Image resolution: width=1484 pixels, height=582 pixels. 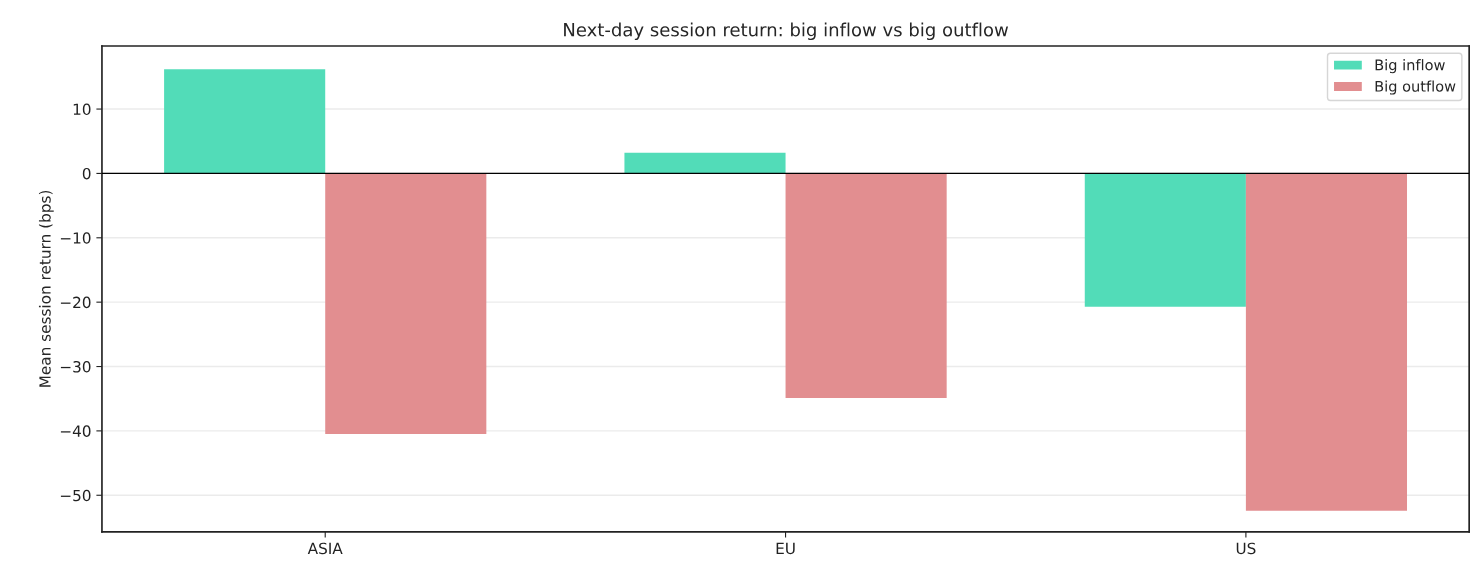 What do you see at coordinates (1415, 87) in the screenshot?
I see `legend-label: Big outflow` at bounding box center [1415, 87].